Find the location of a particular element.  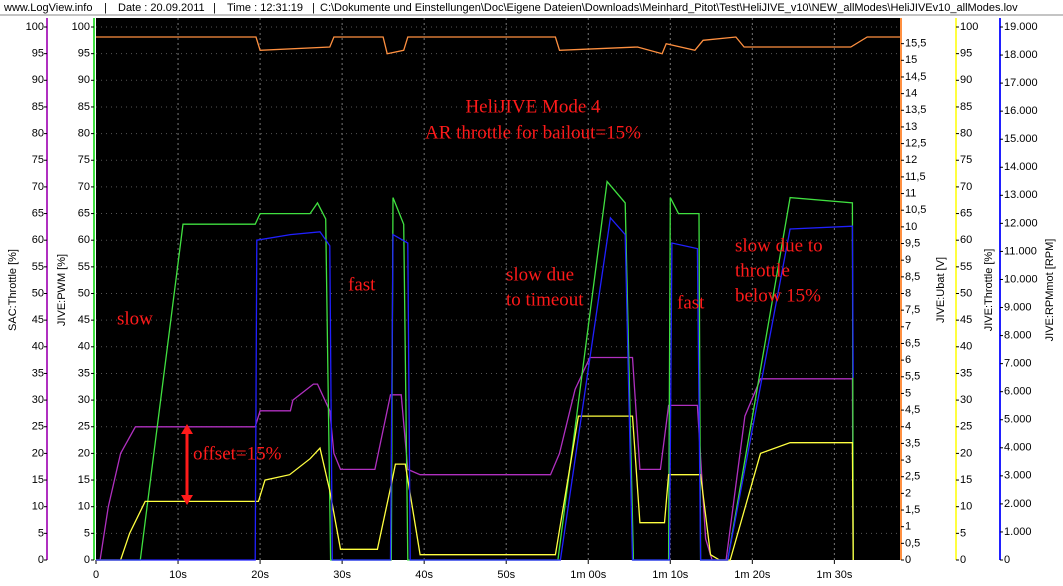

y-tick-label: 4,5 is located at coordinates (912, 410).